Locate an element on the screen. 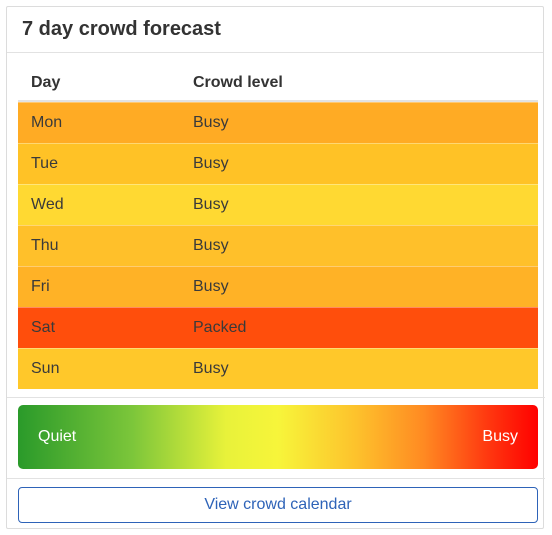  table-header-row: Day Crowd level is located at coordinates (278, 83).